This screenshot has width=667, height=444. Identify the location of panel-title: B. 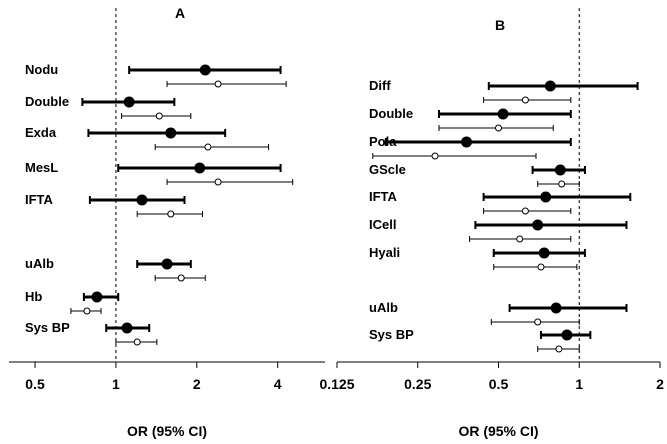
(500, 25).